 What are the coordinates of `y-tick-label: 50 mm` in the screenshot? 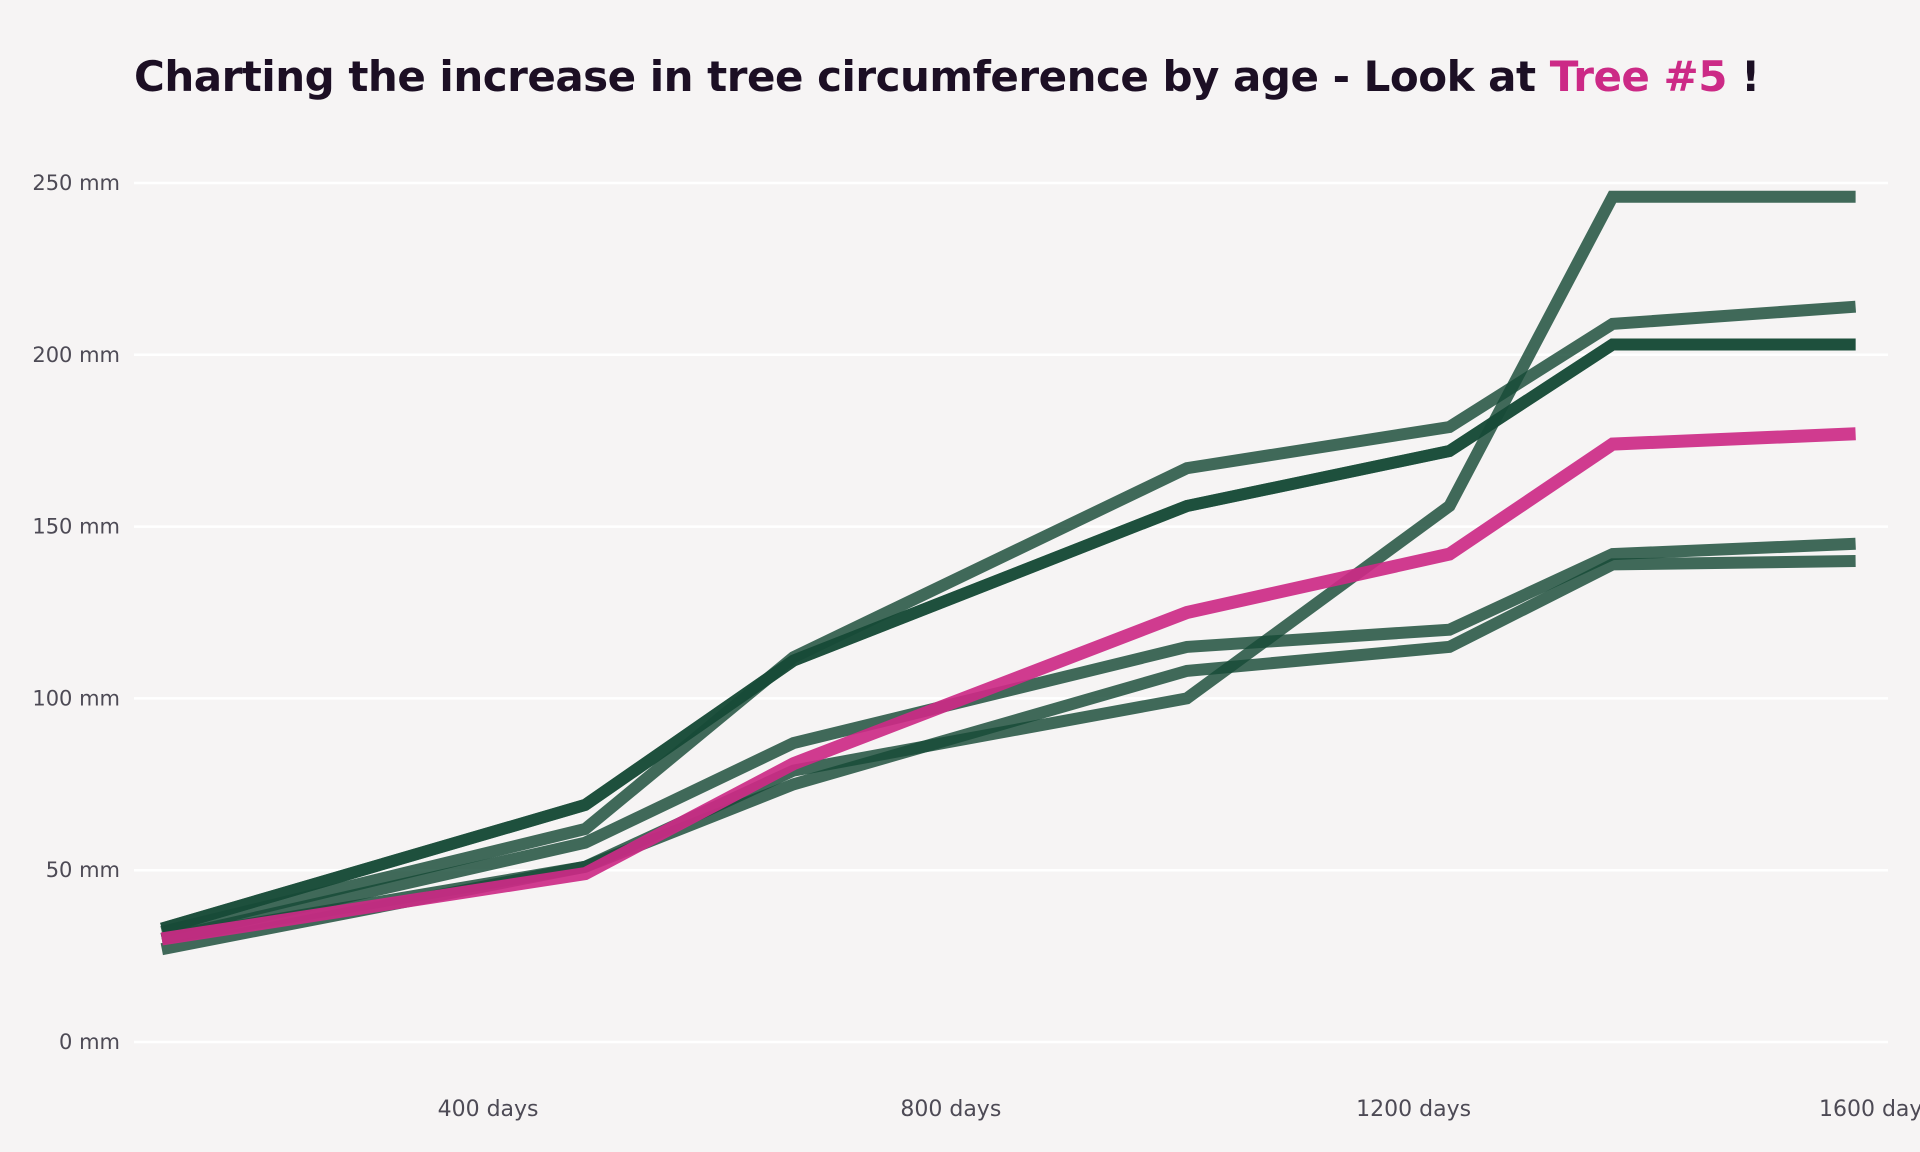 It's located at (83, 870).